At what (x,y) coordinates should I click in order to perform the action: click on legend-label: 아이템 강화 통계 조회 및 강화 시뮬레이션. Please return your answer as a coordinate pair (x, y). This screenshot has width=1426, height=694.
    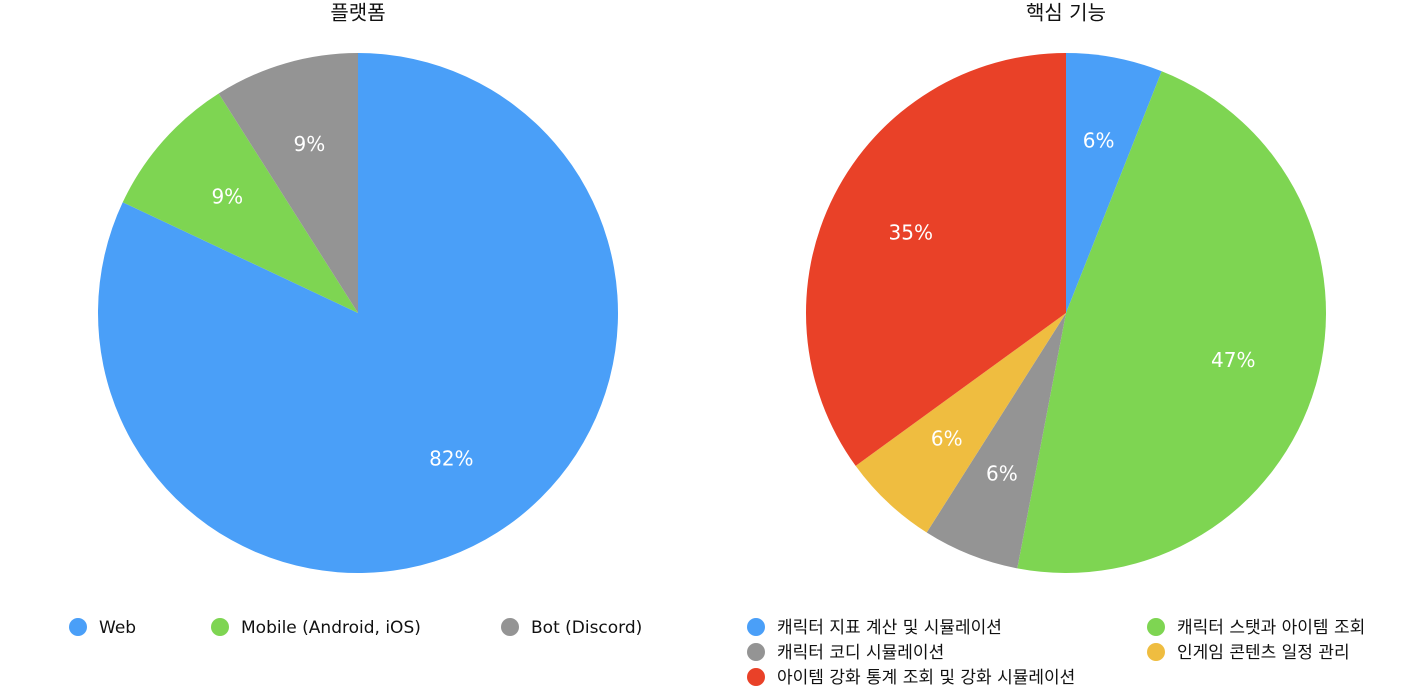
    Looking at the image, I should click on (926, 678).